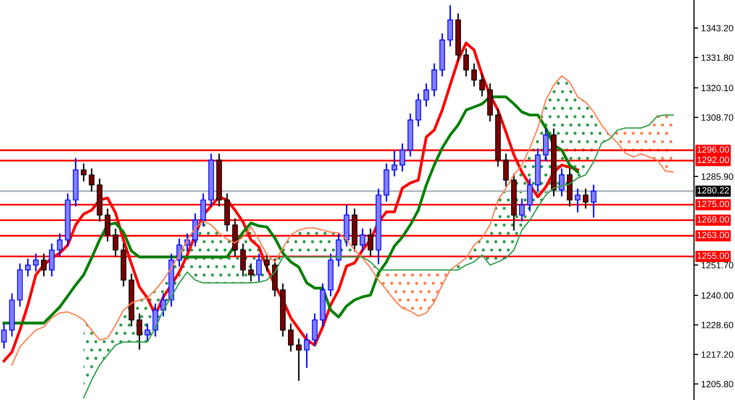 The width and height of the screenshot is (735, 400). I want to click on y-tick-label: 1331.80, so click(718, 57).